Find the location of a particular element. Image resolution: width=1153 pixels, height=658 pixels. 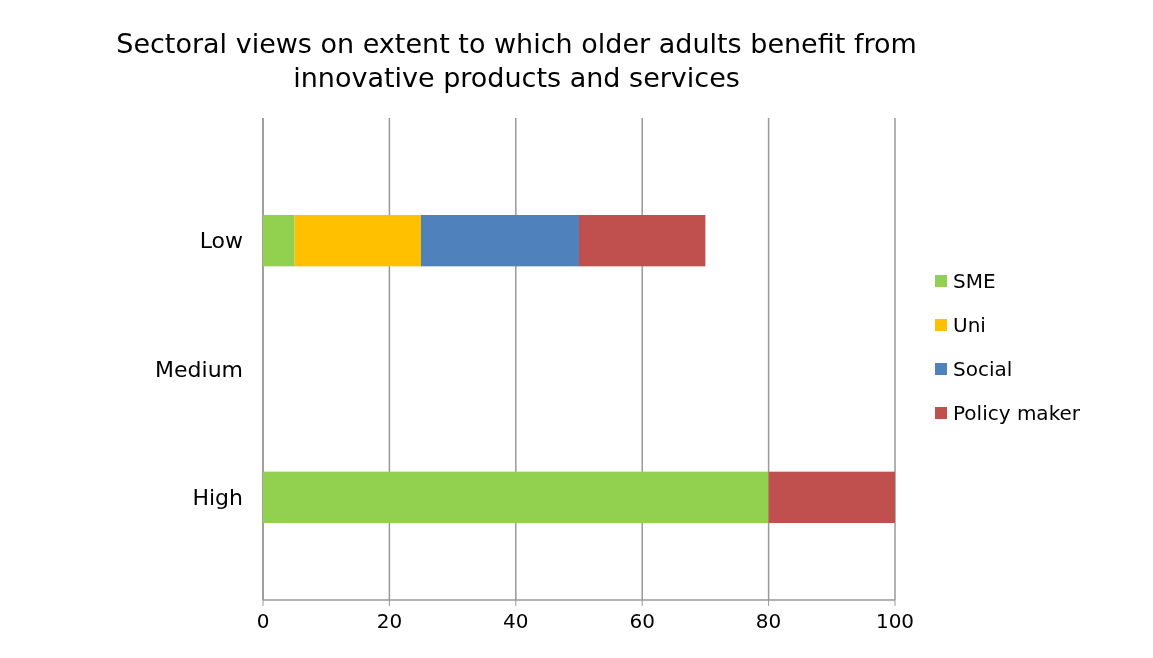

legend-label: SME is located at coordinates (974, 281).